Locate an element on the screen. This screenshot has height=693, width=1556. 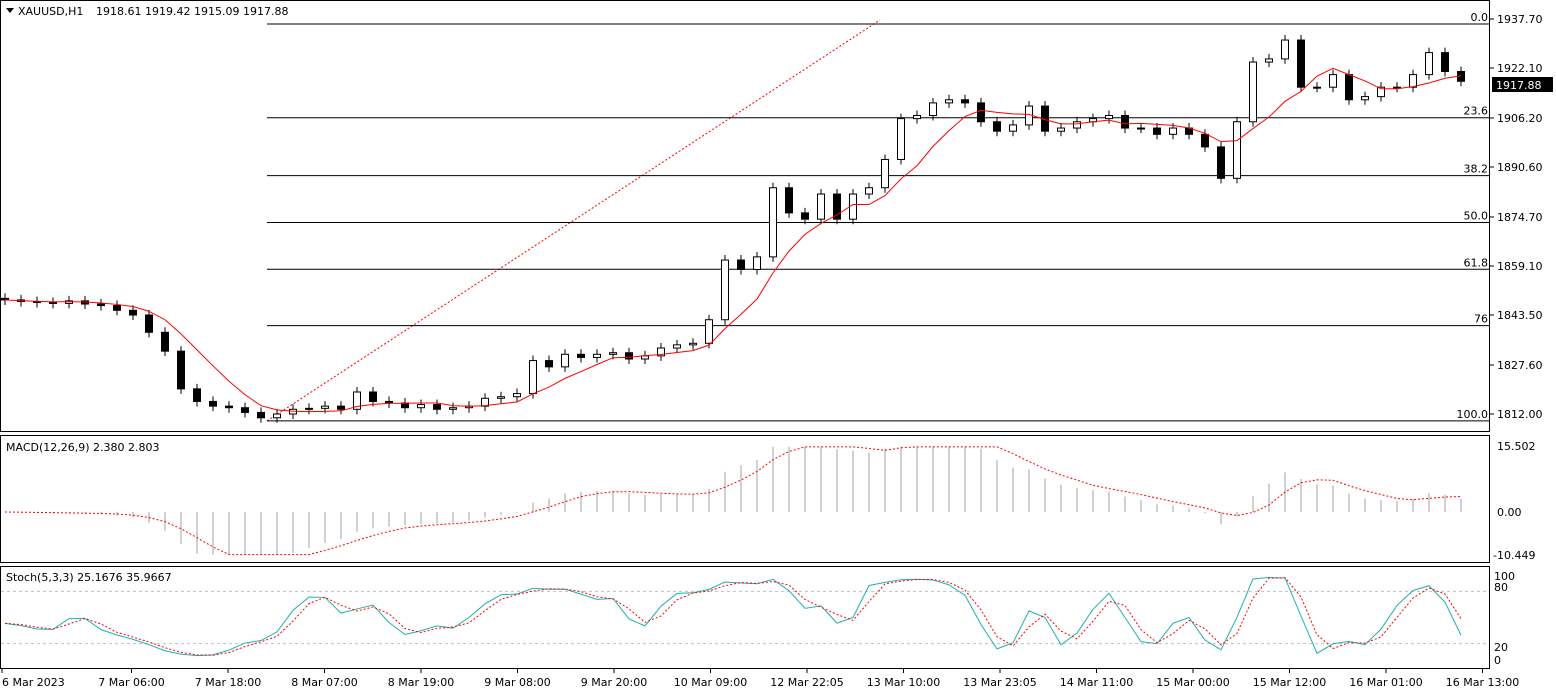
stoch-tick-label: 20 is located at coordinates (1501, 647).